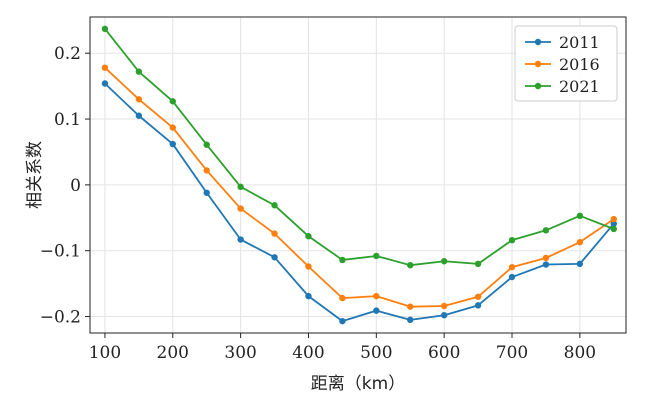 The image size is (650, 403). What do you see at coordinates (579, 64) in the screenshot?
I see `legend-label-2016: 2016` at bounding box center [579, 64].